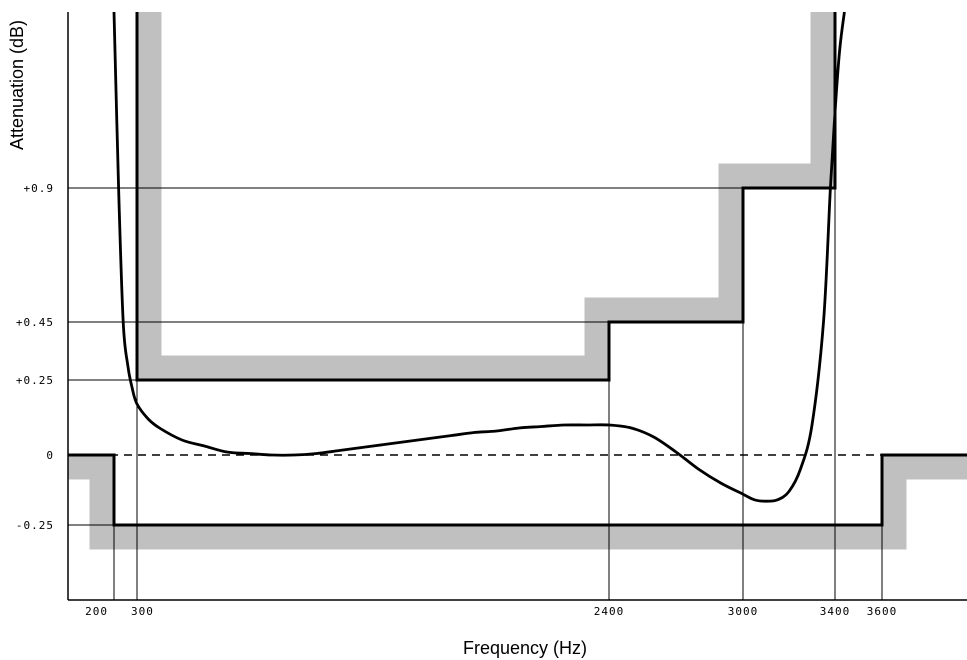 This screenshot has width=967, height=660. Describe the element at coordinates (35, 380) in the screenshot. I see `y-tick-label: +0.25` at that location.